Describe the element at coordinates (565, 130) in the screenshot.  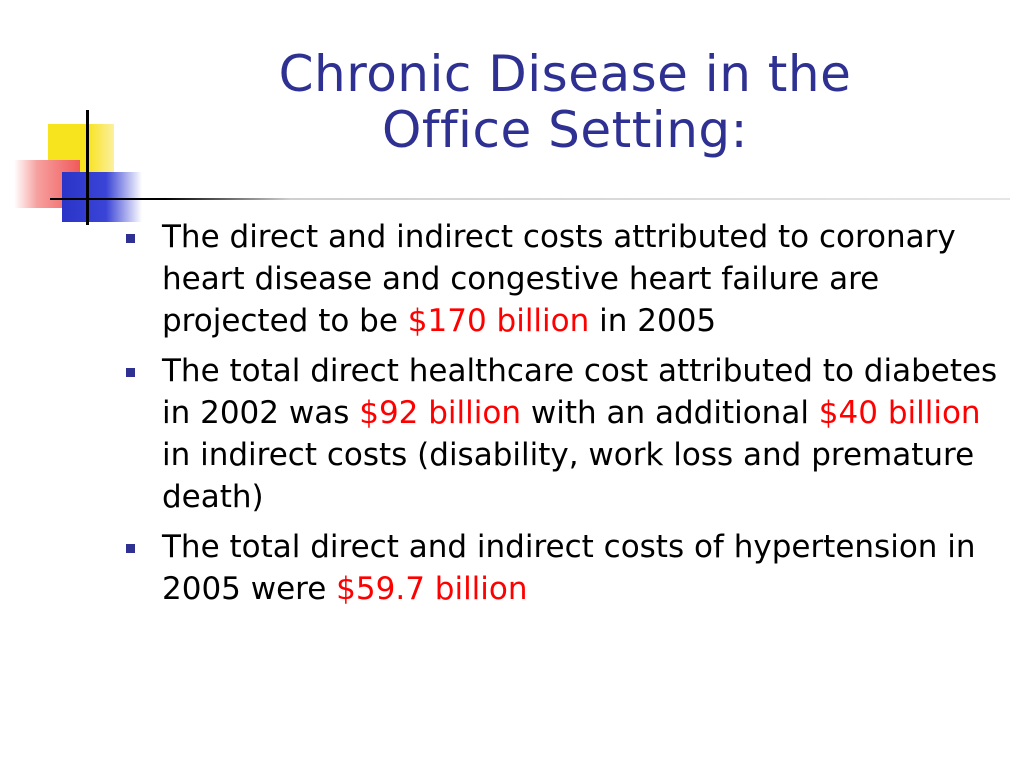
I see `title-line-2: Office Setting:` at that location.